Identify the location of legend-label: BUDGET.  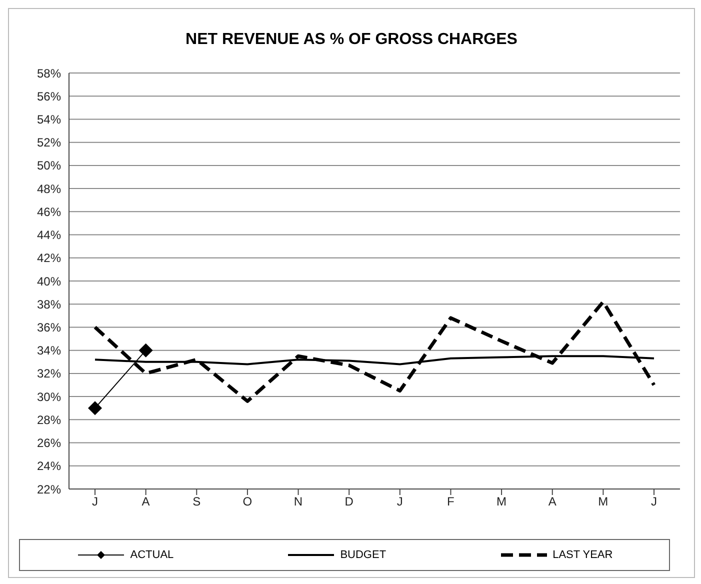
(363, 555).